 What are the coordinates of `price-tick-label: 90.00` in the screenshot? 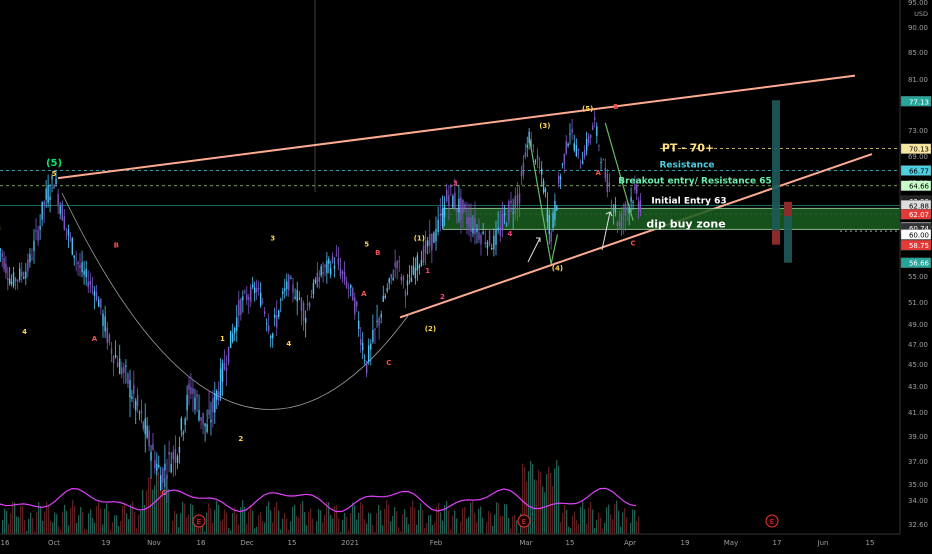 It's located at (918, 28).